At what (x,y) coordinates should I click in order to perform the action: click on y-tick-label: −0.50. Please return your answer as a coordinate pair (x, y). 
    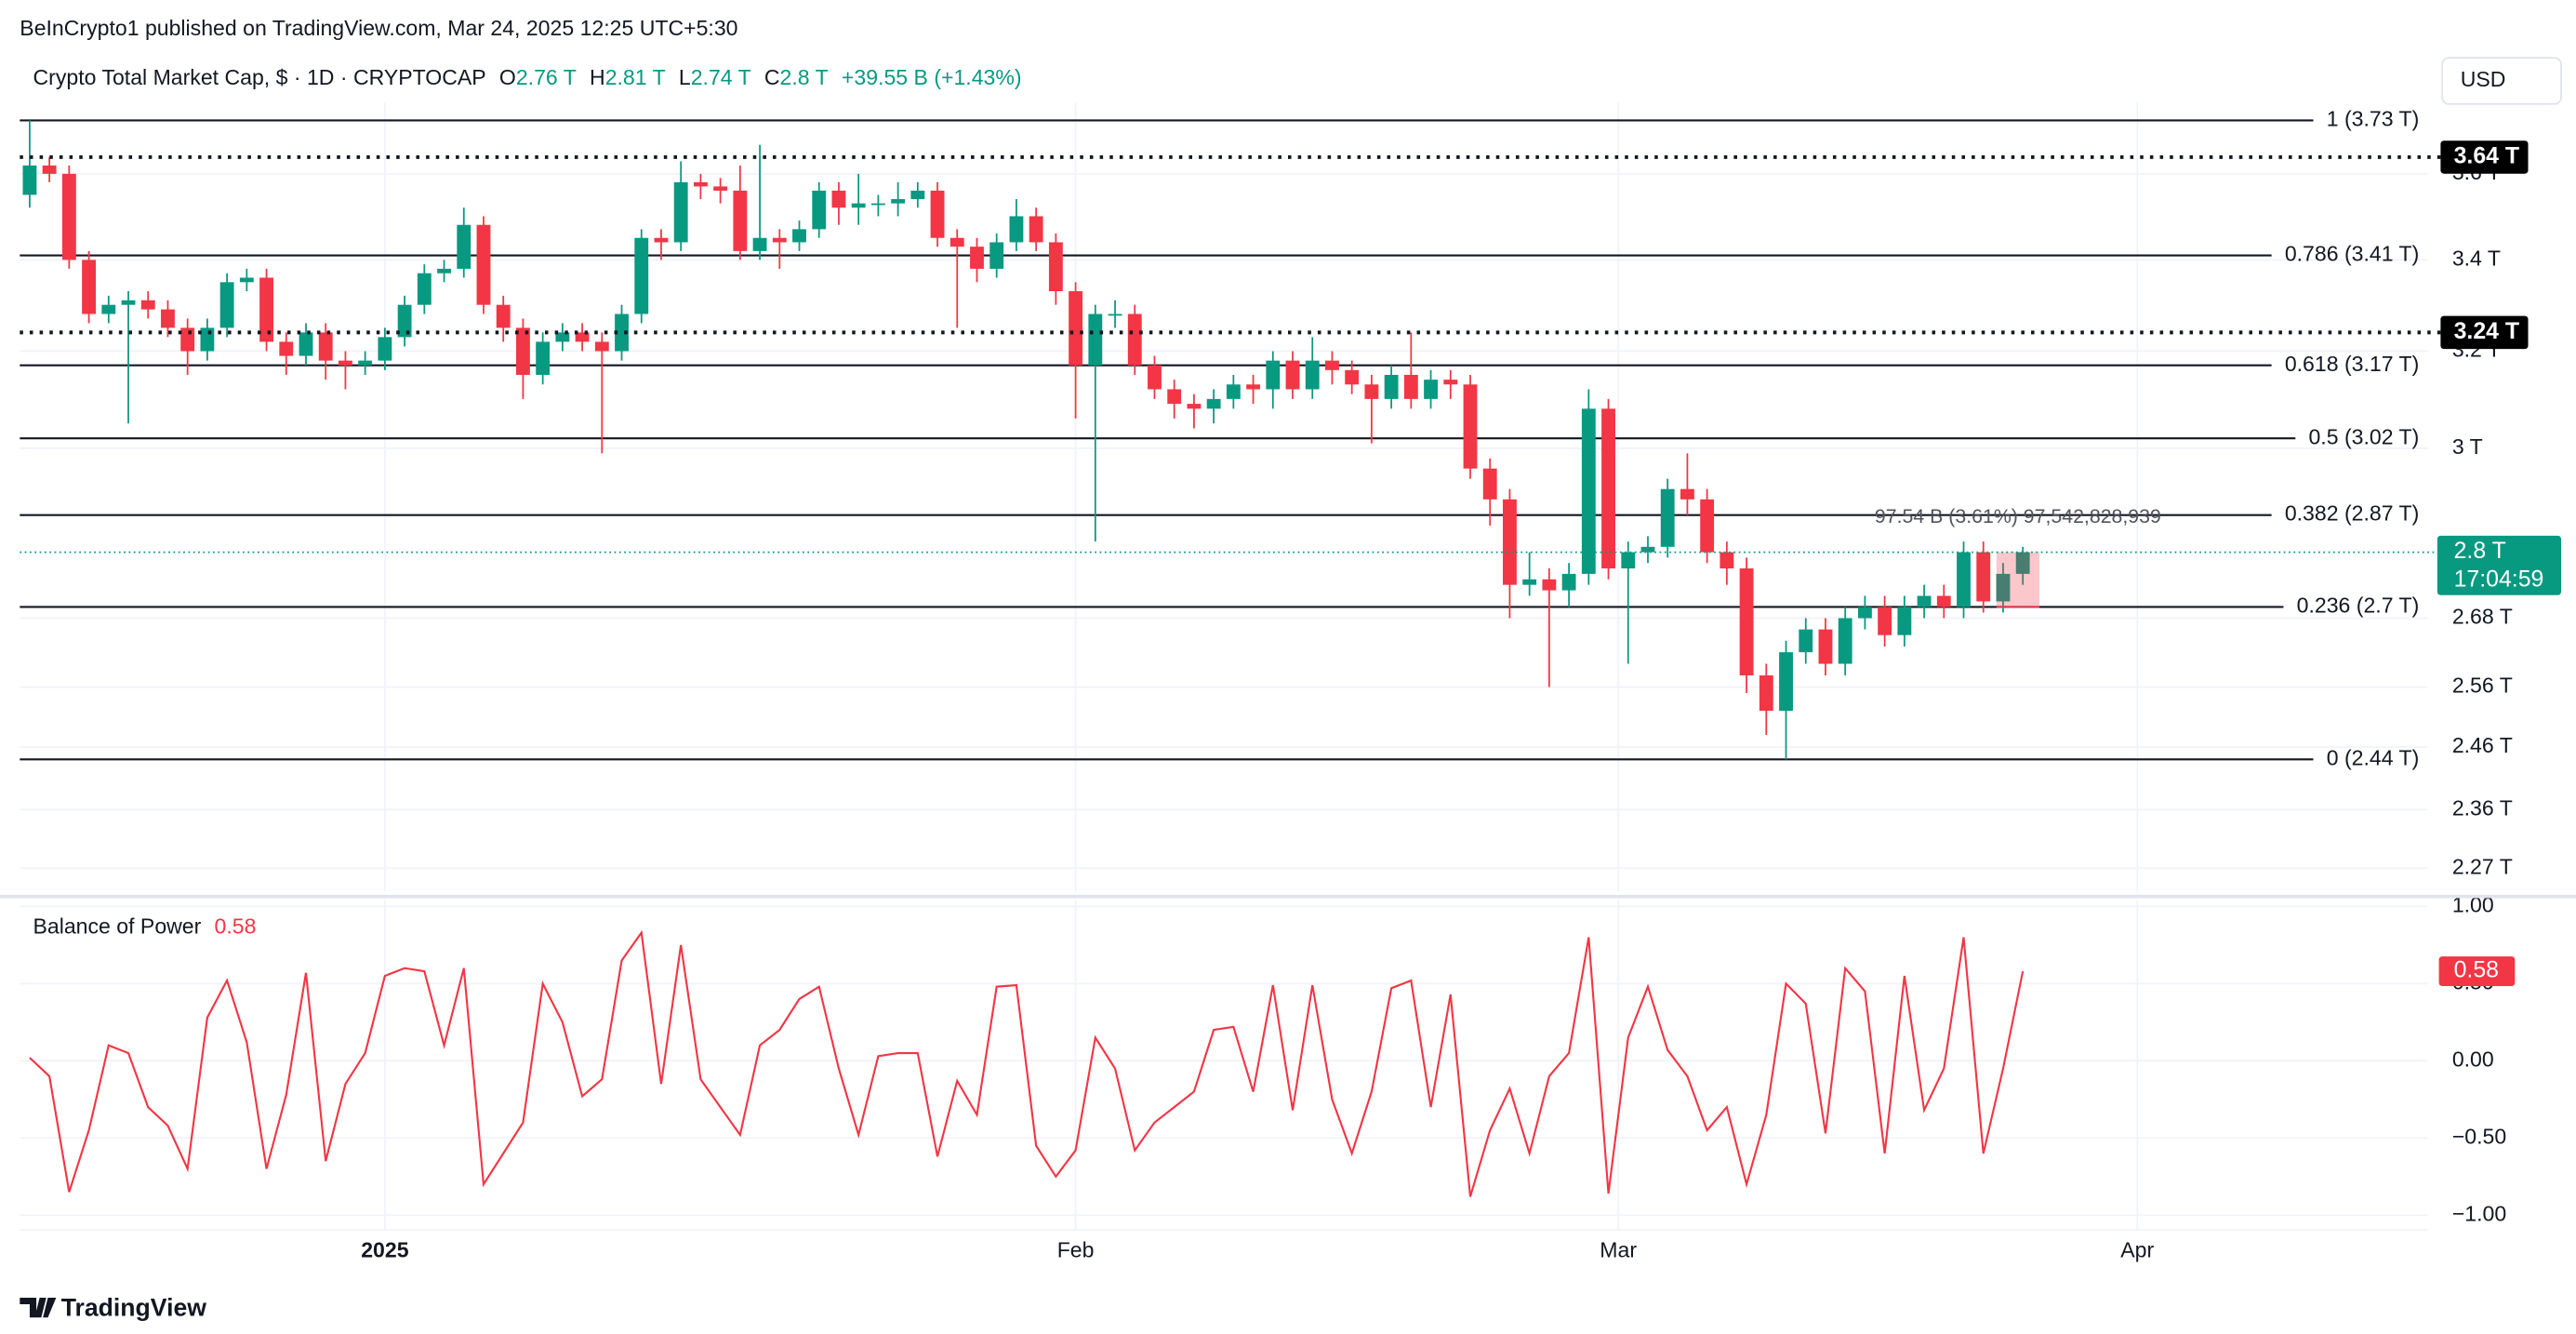
    Looking at the image, I should click on (2479, 1136).